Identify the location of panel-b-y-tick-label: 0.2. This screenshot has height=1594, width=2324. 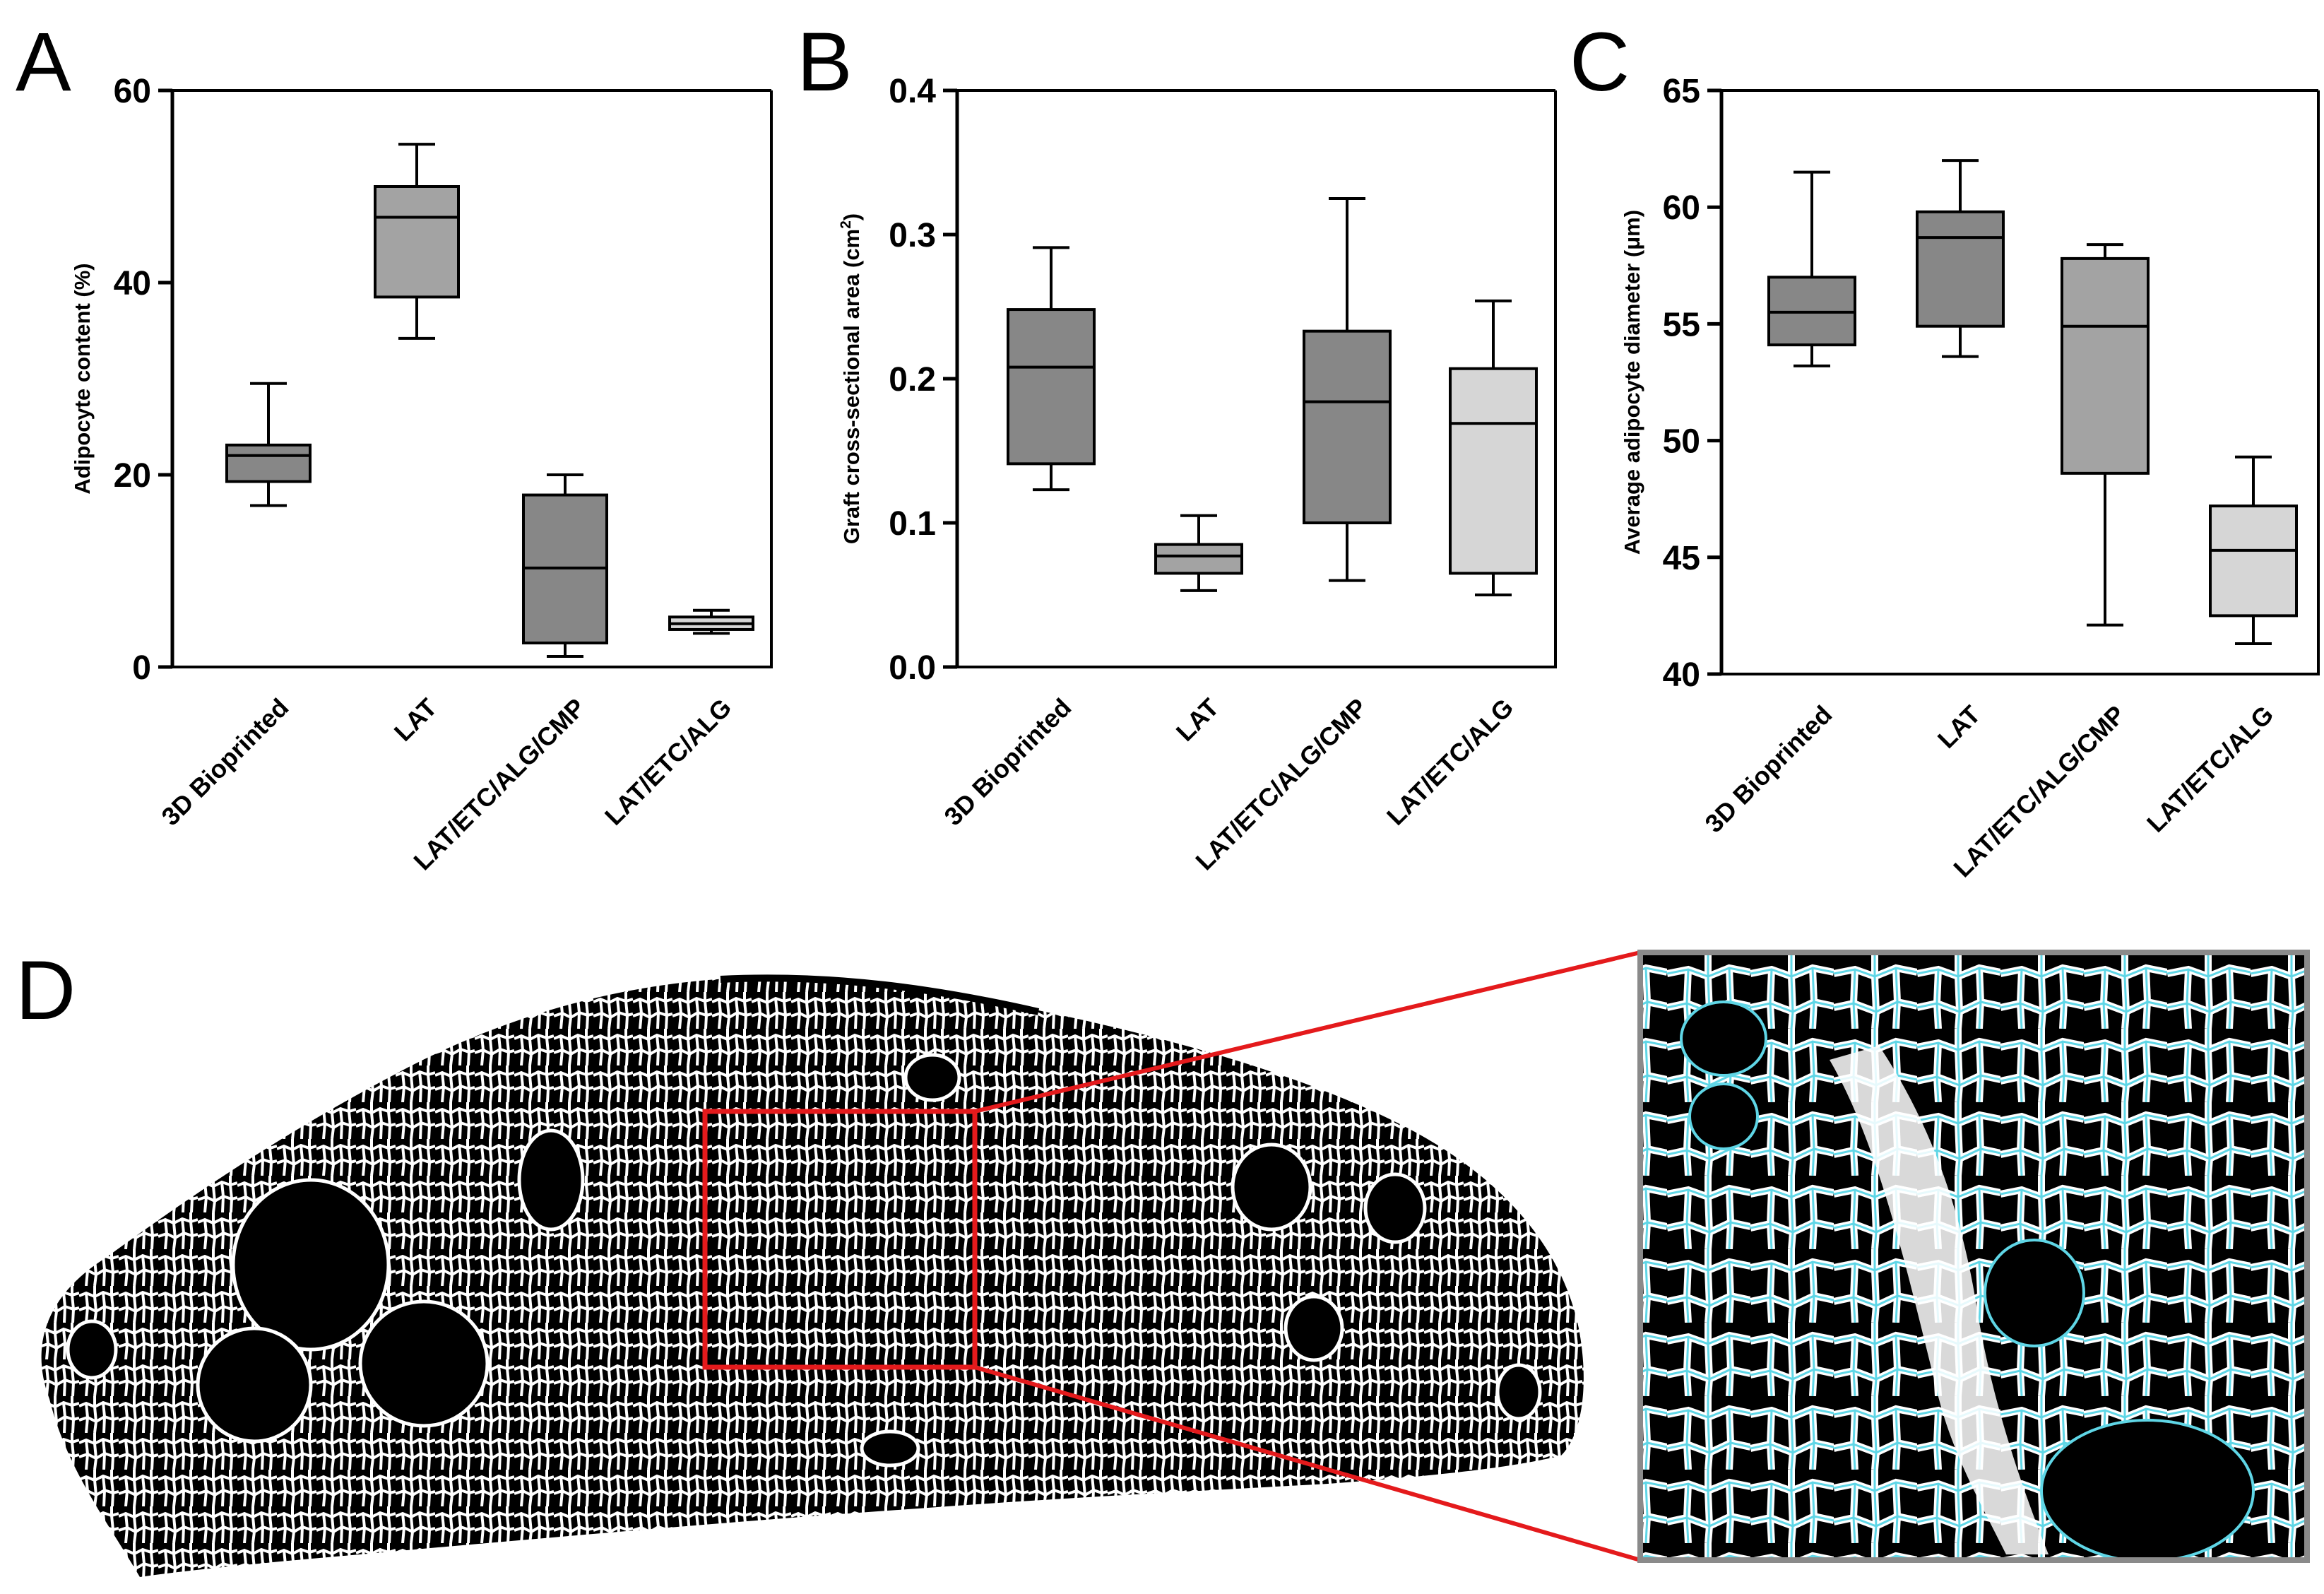
(912, 379).